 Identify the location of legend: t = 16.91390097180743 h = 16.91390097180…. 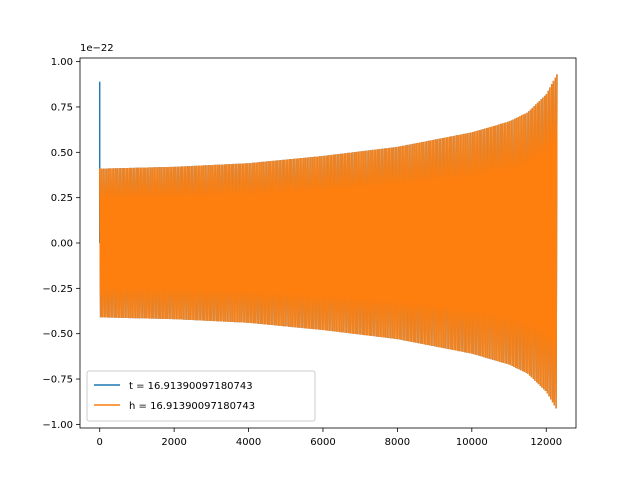
(201, 396).